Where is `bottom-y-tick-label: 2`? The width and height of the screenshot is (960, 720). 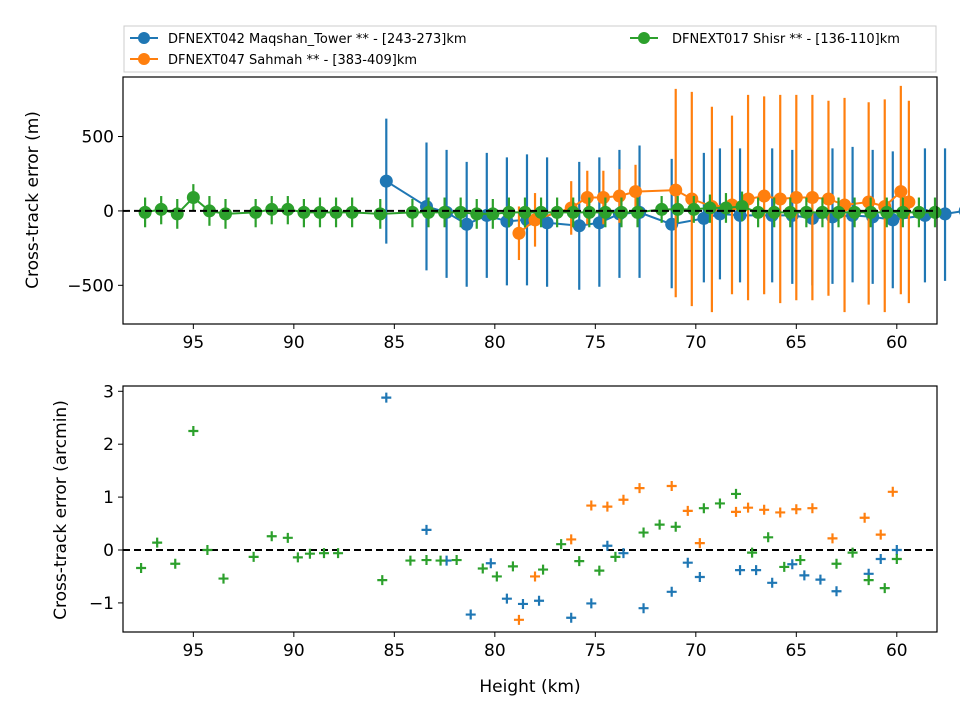
bottom-y-tick-label: 2 is located at coordinates (108, 445).